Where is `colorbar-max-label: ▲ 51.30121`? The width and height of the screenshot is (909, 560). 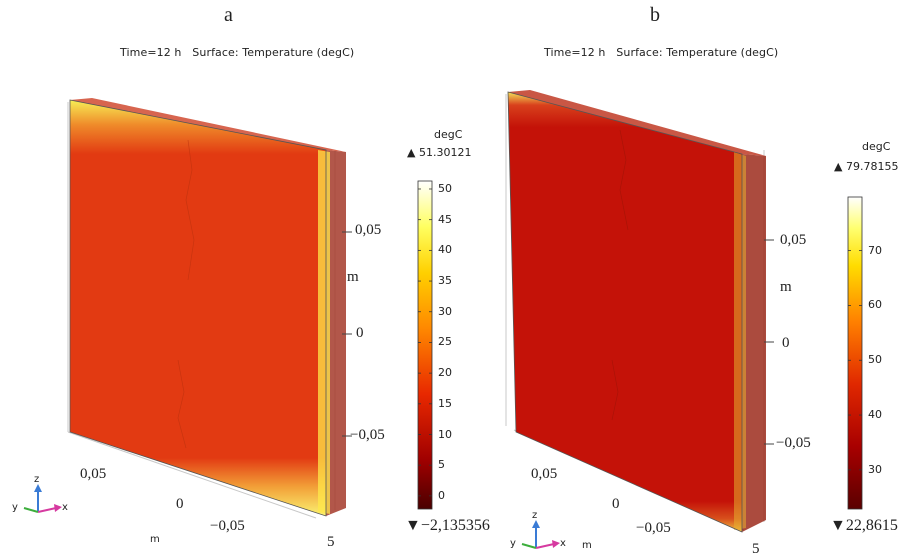
colorbar-max-label: ▲ 51.30121 is located at coordinates (439, 152).